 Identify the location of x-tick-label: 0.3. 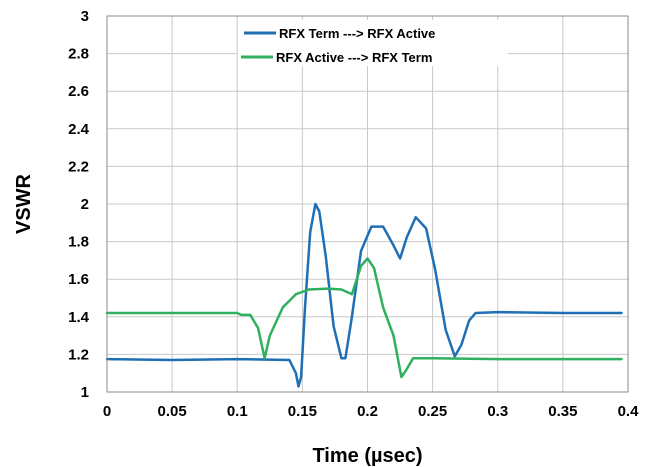
(497, 411).